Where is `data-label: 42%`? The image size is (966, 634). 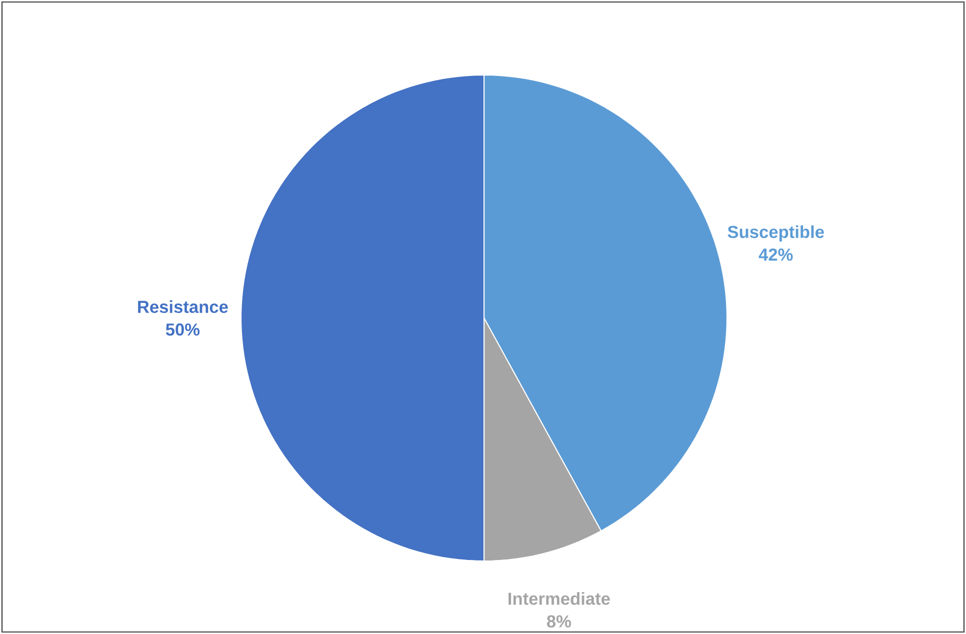 data-label: 42% is located at coordinates (775, 254).